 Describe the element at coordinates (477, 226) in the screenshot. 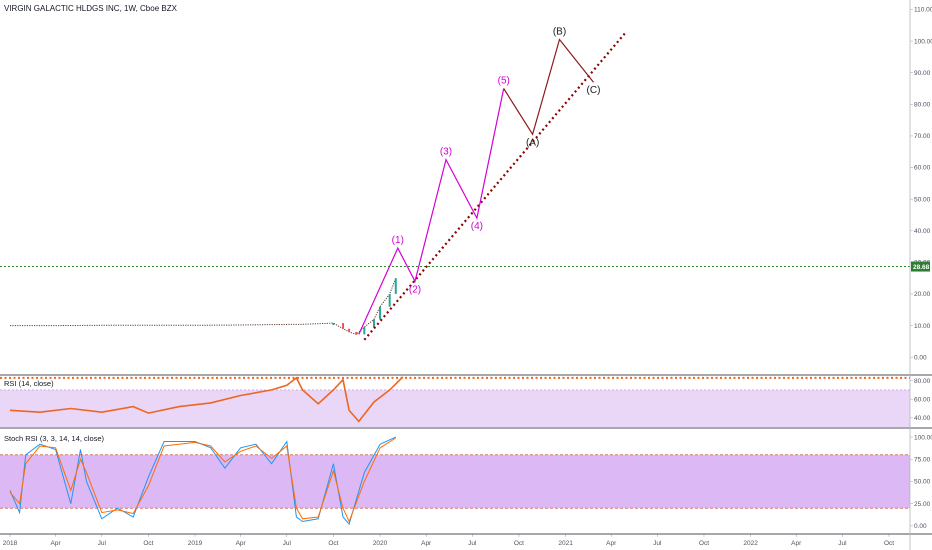

I see `wave-label-4: (4)` at that location.